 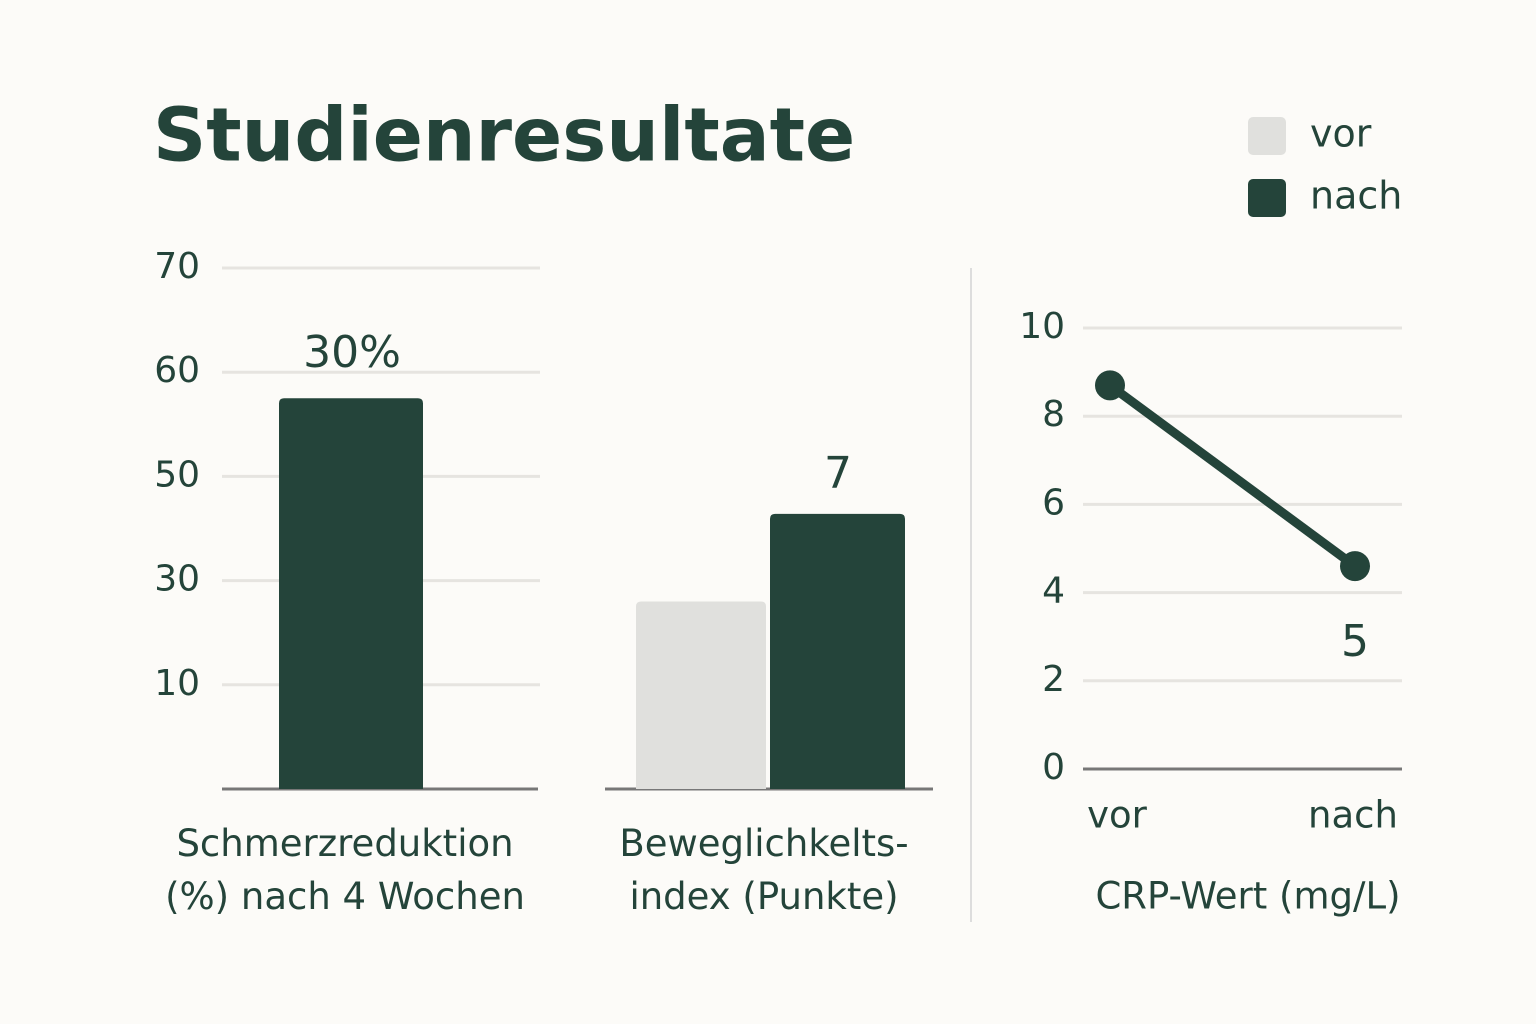 I want to click on x-tick-label: nach, so click(x=1353, y=815).